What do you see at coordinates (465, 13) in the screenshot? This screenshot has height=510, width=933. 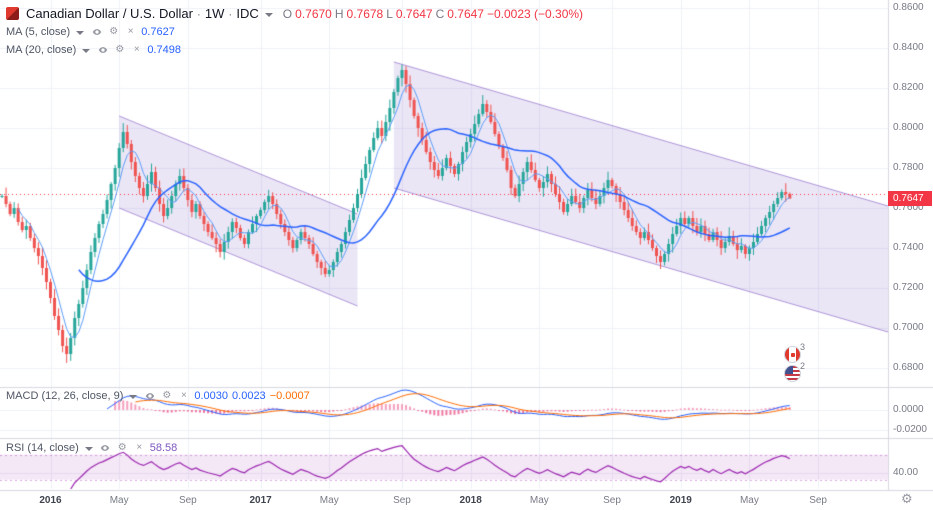 I see `close-value: 0.7647` at bounding box center [465, 13].